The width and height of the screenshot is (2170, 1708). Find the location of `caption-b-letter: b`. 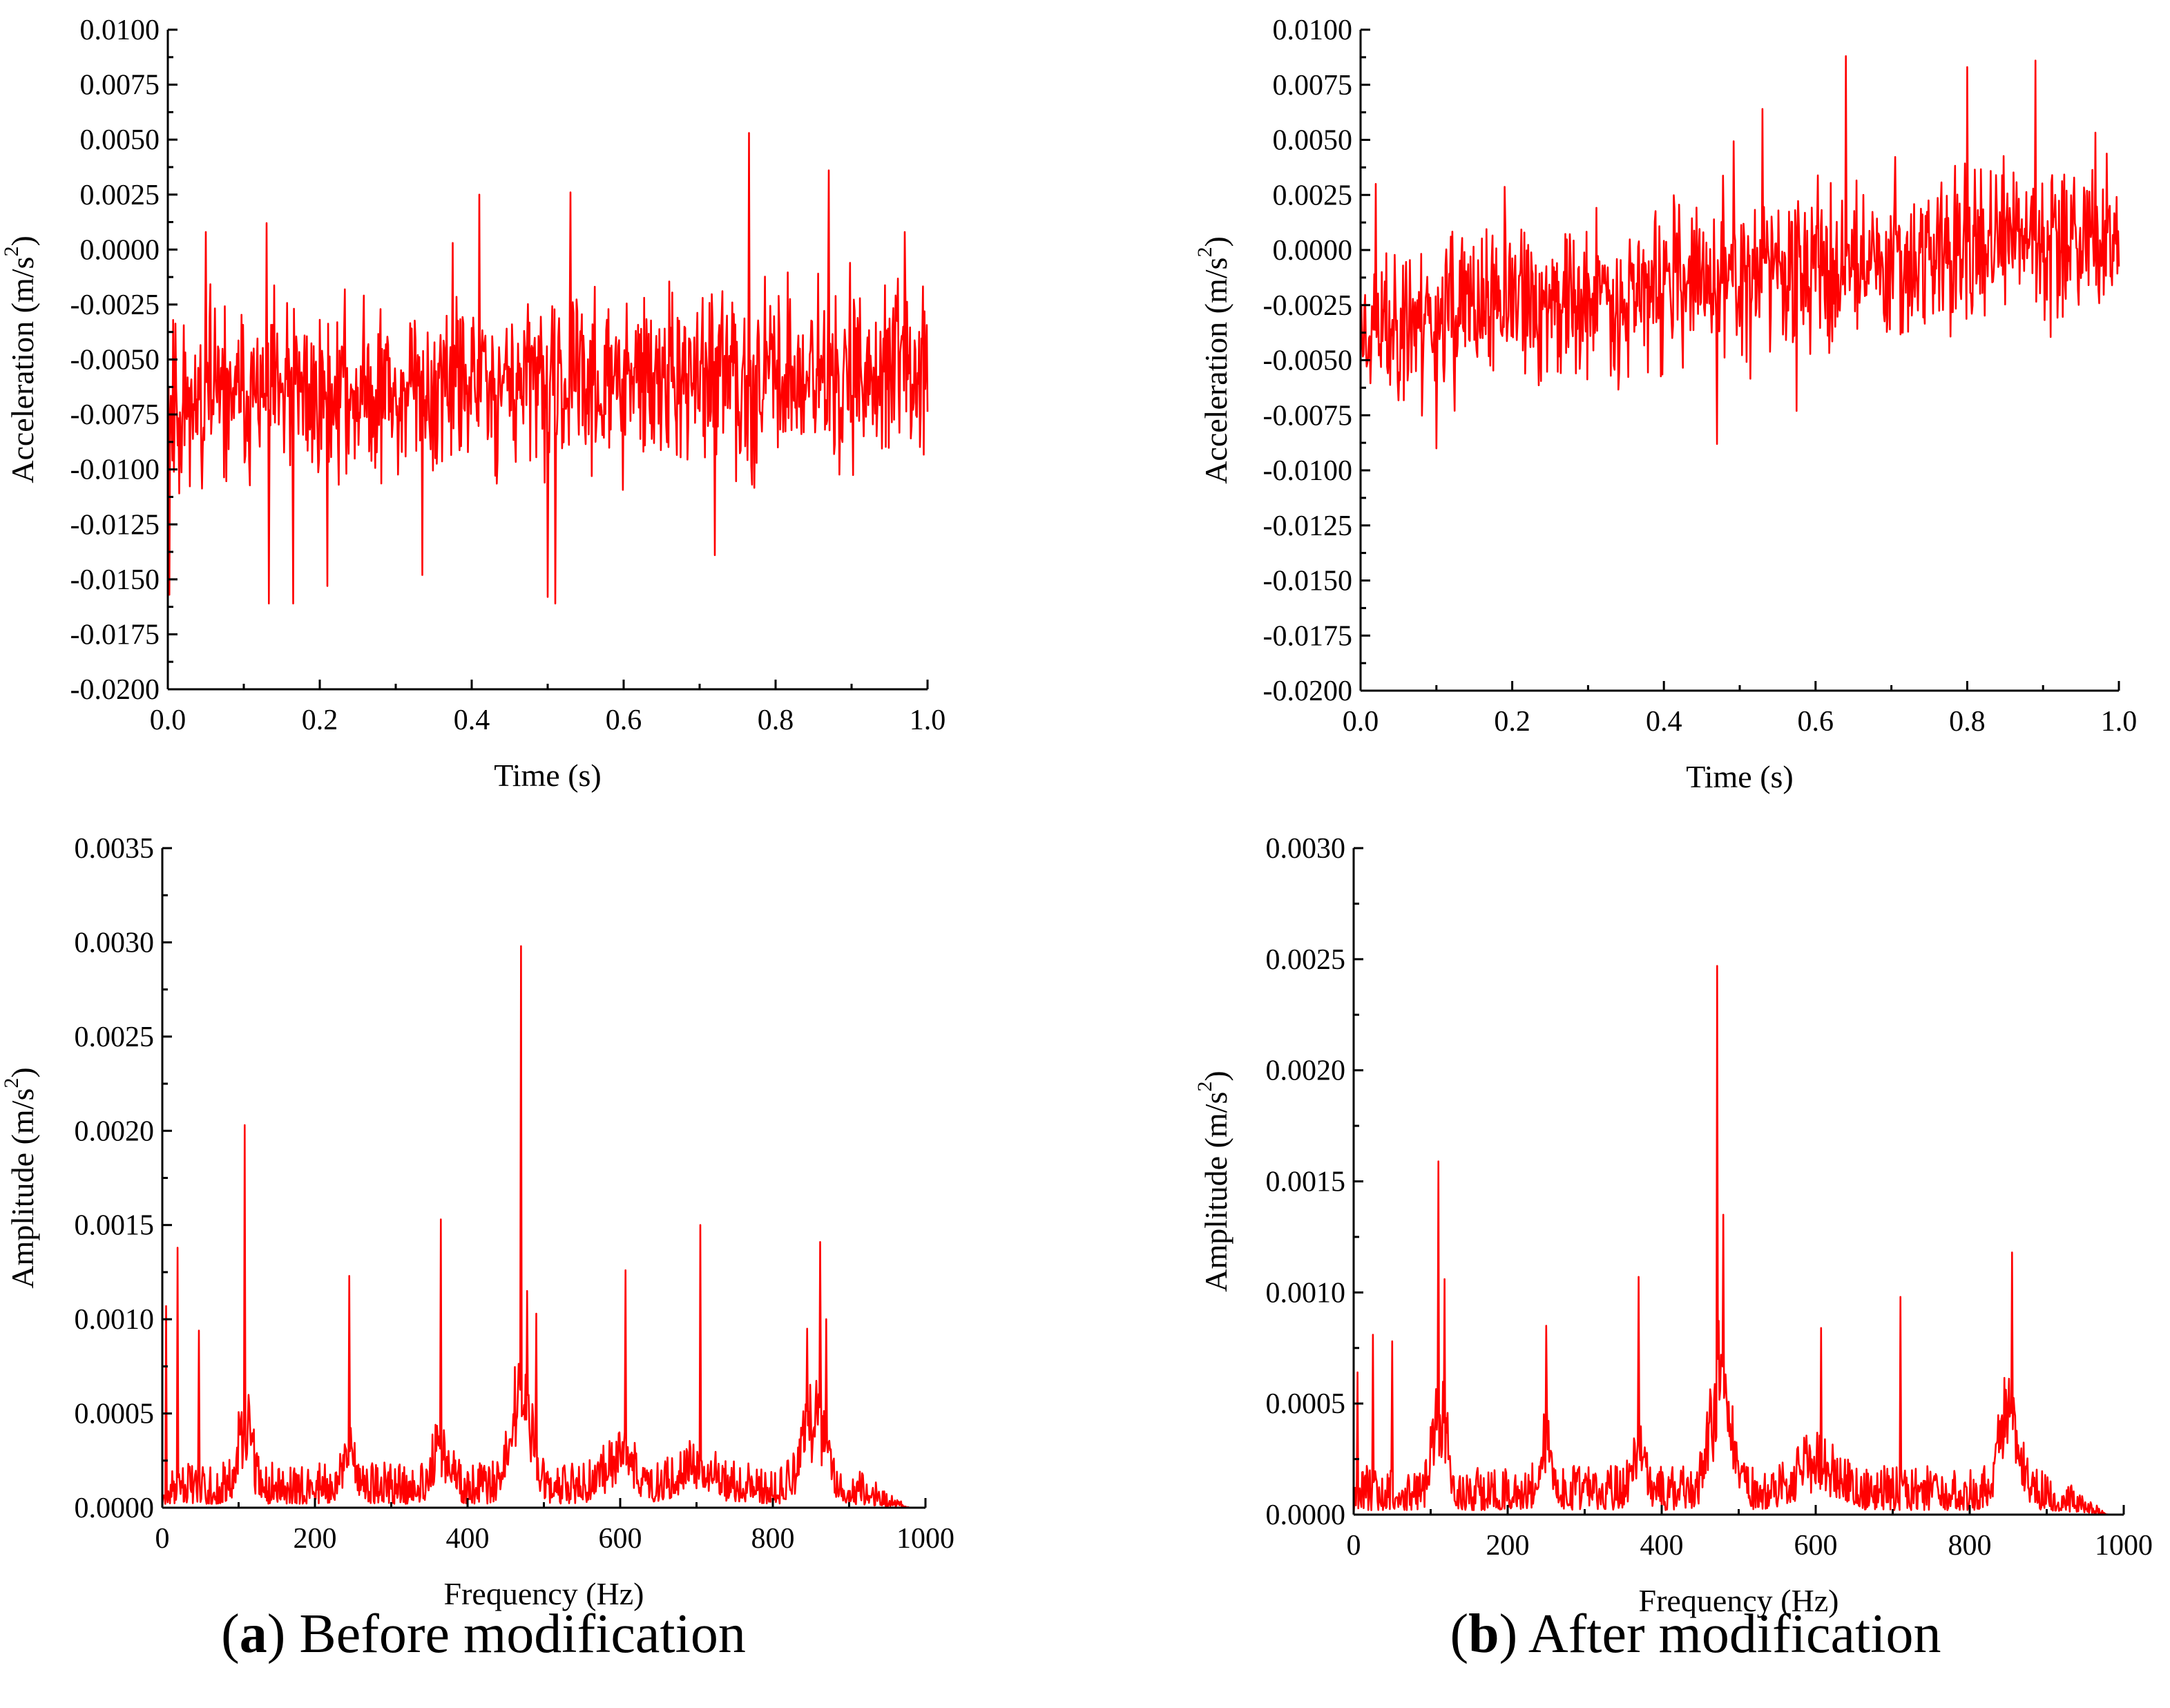

caption-b-letter: b is located at coordinates (1483, 1634).